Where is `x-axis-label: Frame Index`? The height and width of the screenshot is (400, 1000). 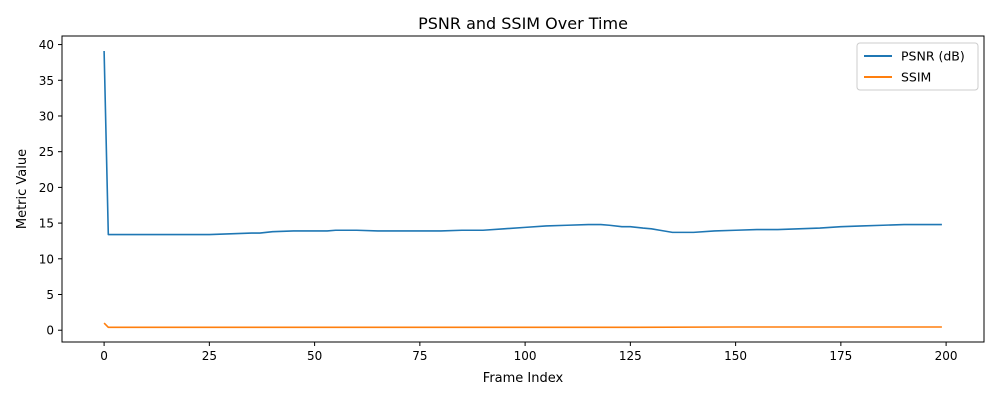
x-axis-label: Frame Index is located at coordinates (523, 378).